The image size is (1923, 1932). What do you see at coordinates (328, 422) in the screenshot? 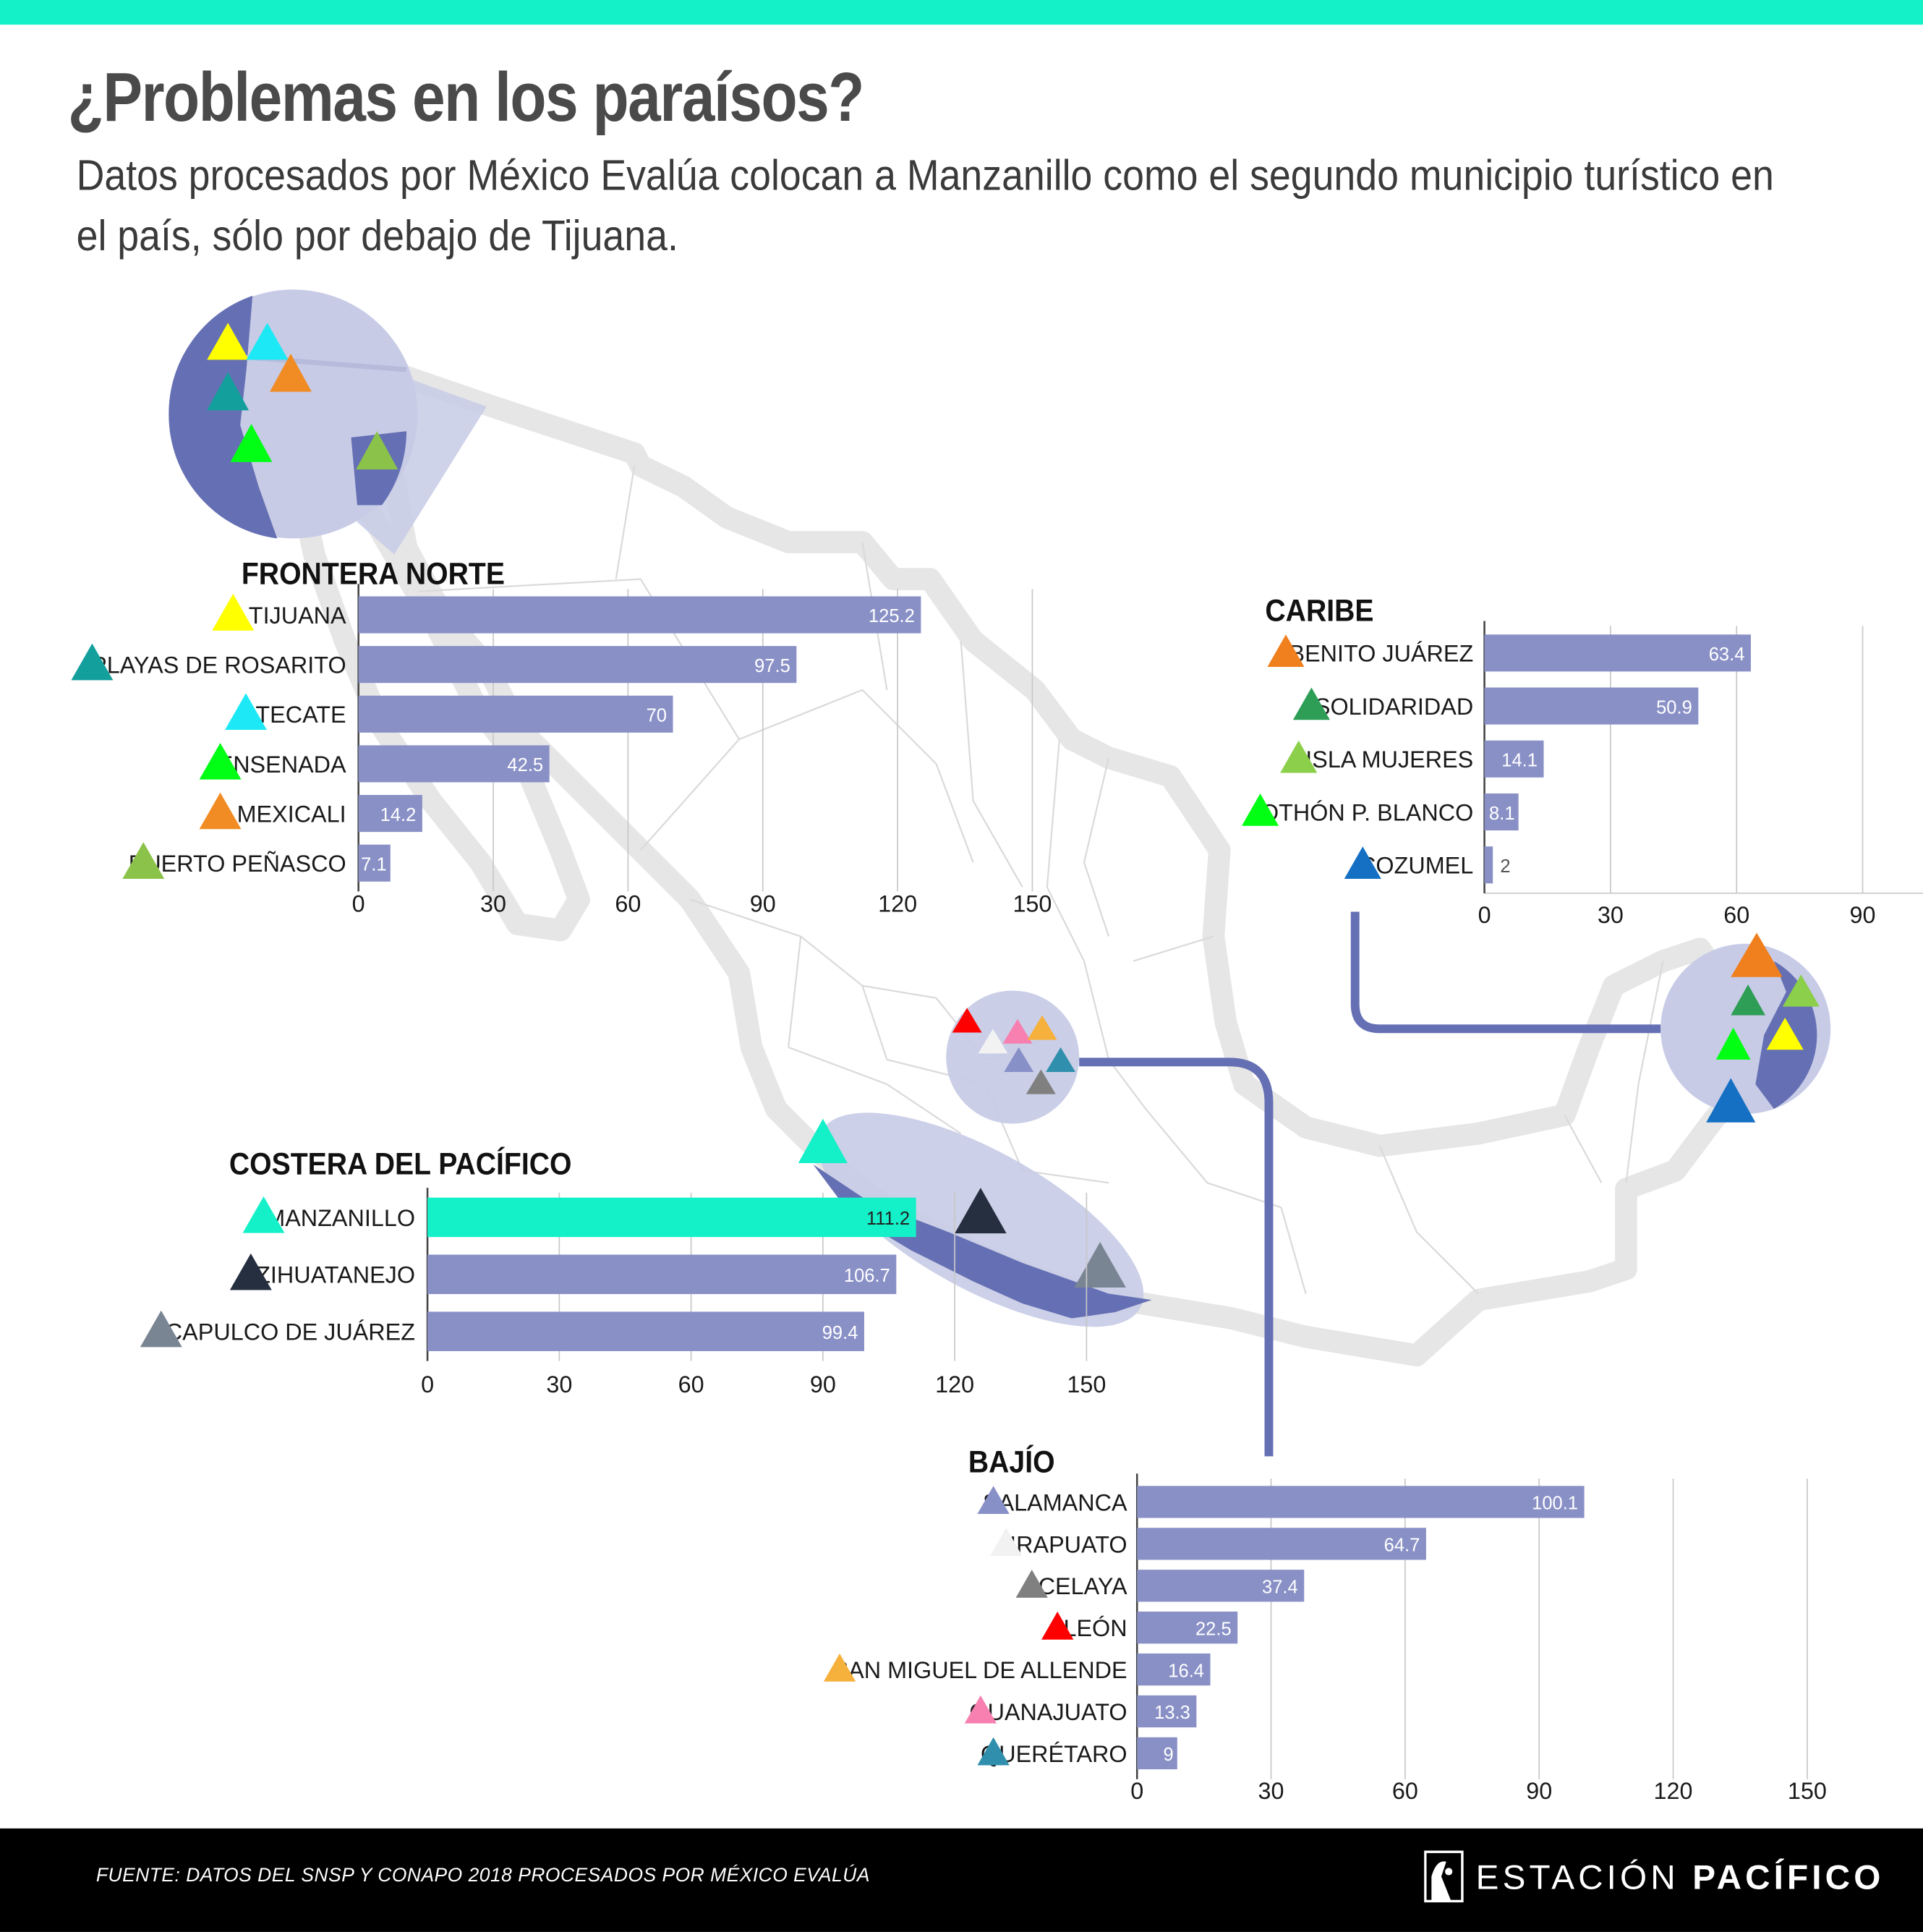
I see `frontera-norte-zoom` at bounding box center [328, 422].